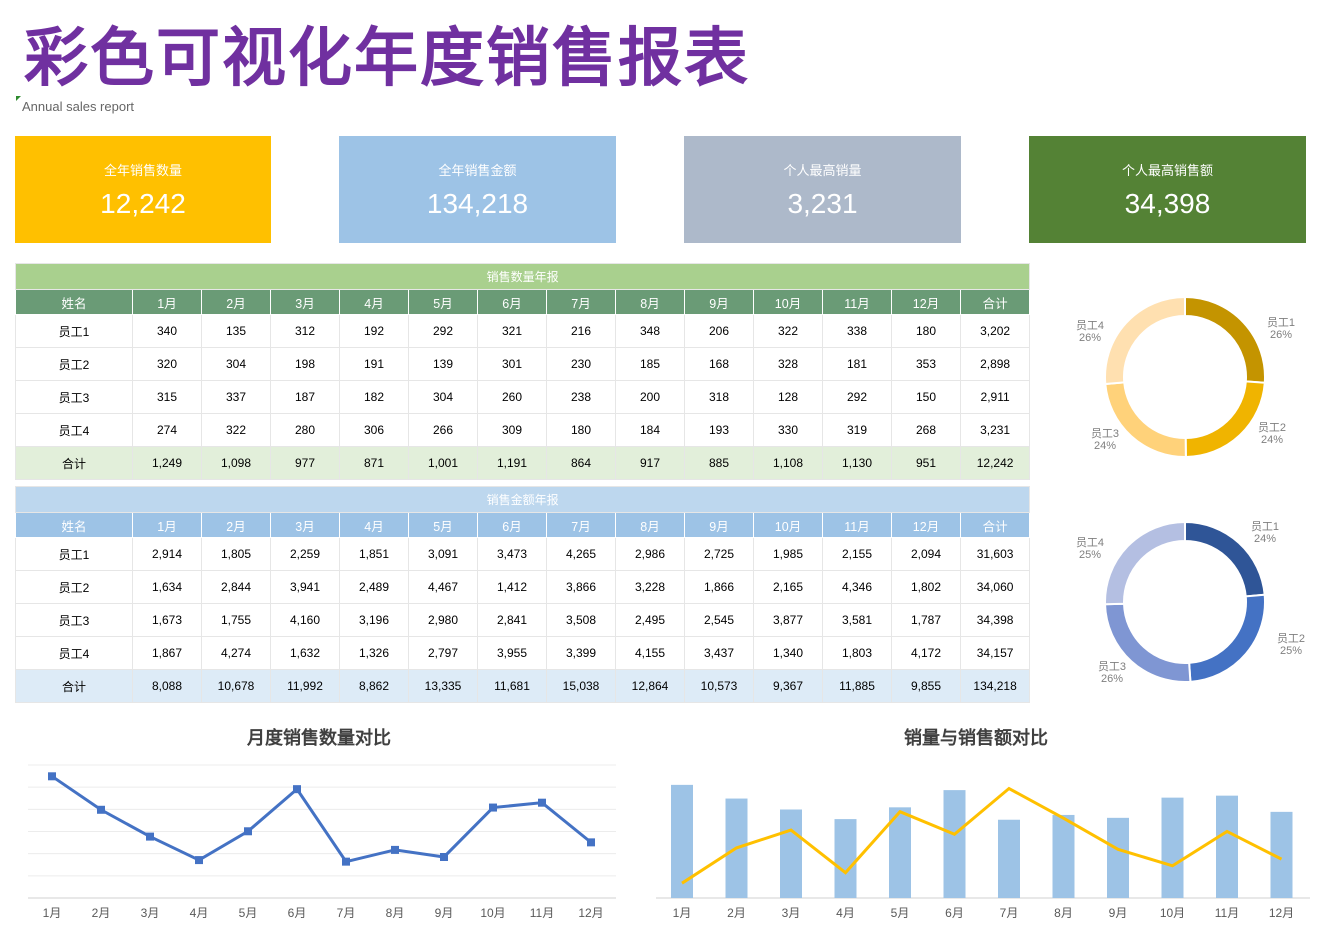  I want to click on table-cell: 员工4, so click(74, 653).